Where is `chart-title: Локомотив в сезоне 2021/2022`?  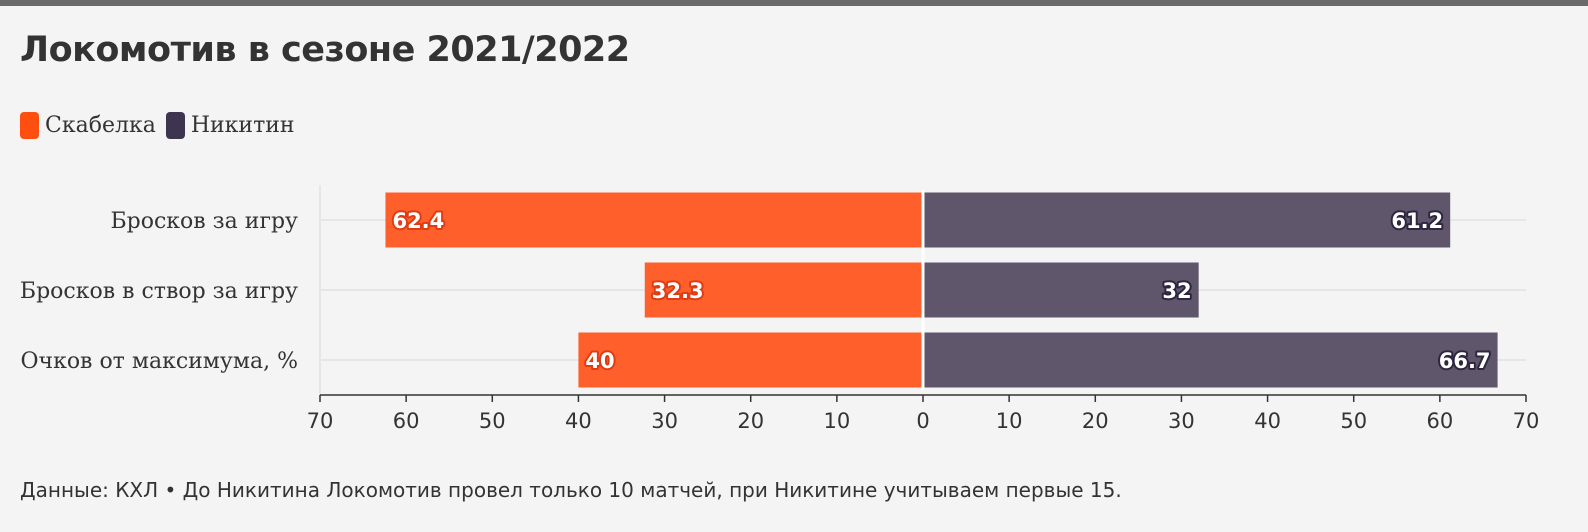
chart-title: Локомотив в сезоне 2021/2022 is located at coordinates (325, 50).